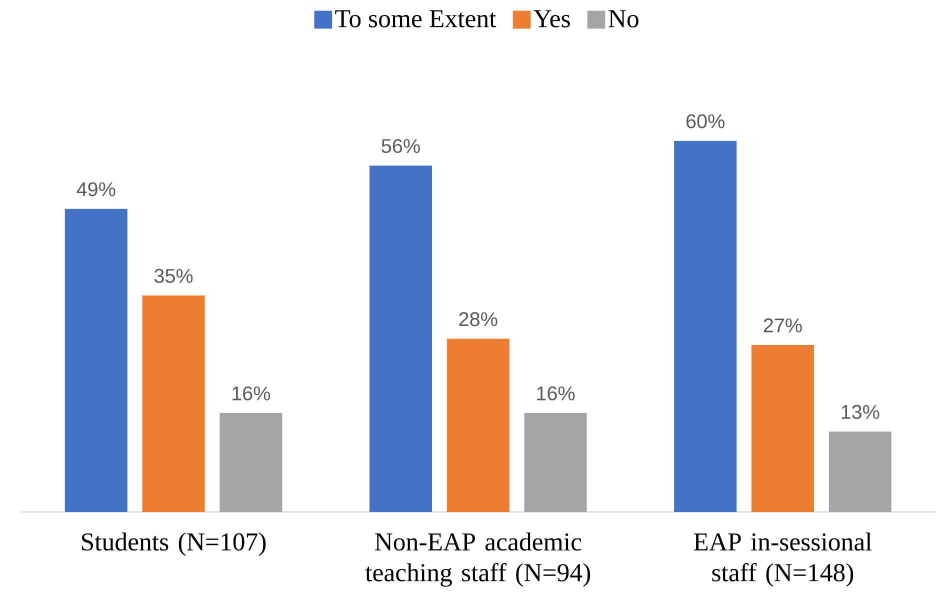 The height and width of the screenshot is (615, 939). Describe the element at coordinates (783, 559) in the screenshot. I see `x-tick-label: EAP in-sessional staff (N=148)` at that location.